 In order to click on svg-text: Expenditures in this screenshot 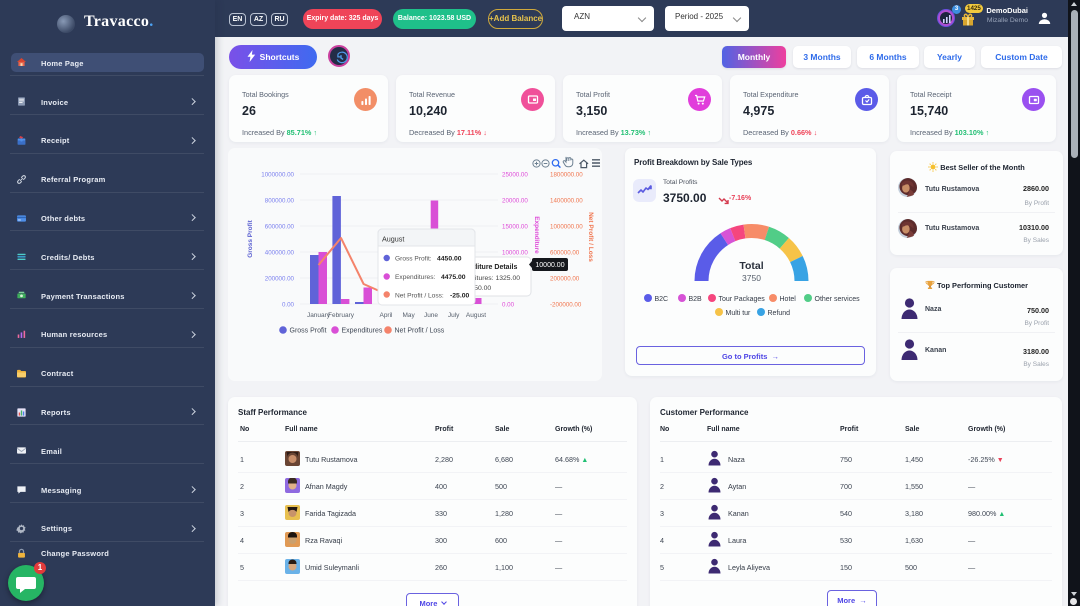, I will do `click(362, 331)`.